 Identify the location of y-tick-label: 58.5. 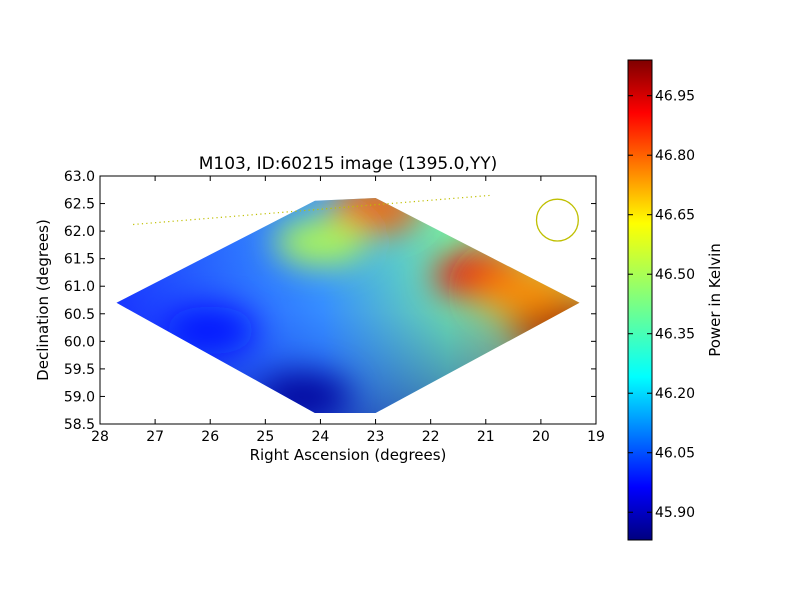
(79, 425).